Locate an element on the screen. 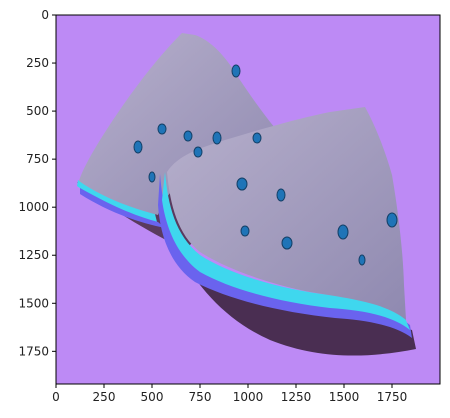 The height and width of the screenshot is (418, 450). y-tick-label: 0 is located at coordinates (45, 15).